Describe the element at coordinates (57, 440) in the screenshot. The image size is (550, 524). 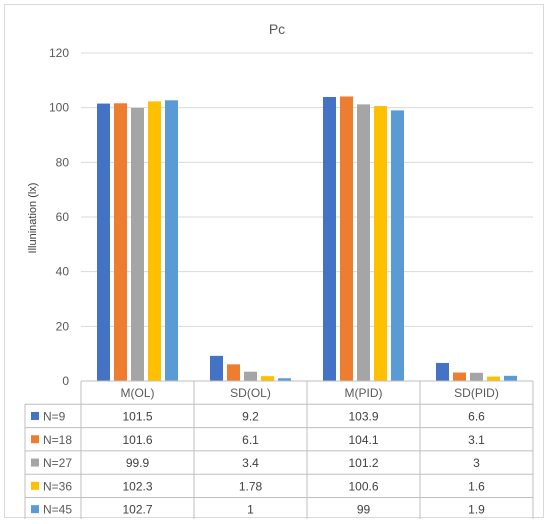
I see `legend-entry: N=18` at that location.